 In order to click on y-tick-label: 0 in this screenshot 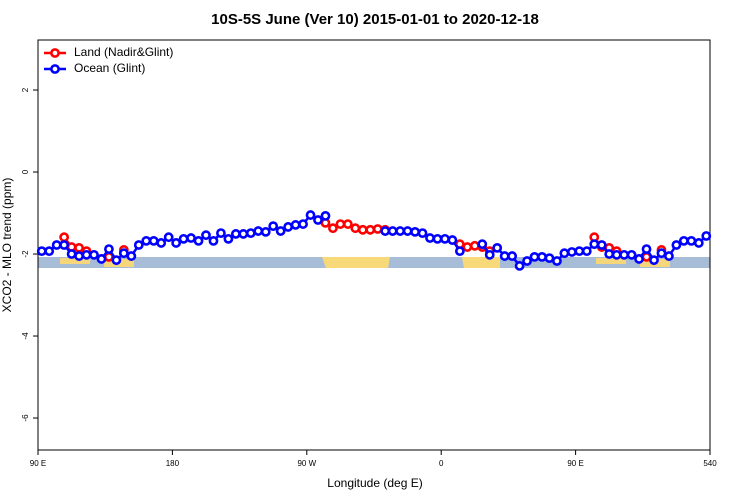, I will do `click(25, 171)`.